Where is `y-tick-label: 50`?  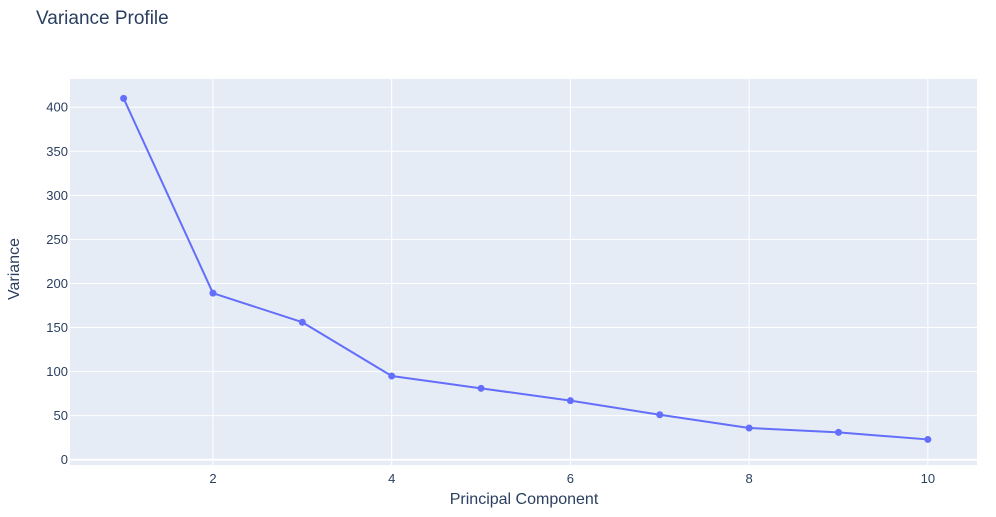
y-tick-label: 50 is located at coordinates (61, 415).